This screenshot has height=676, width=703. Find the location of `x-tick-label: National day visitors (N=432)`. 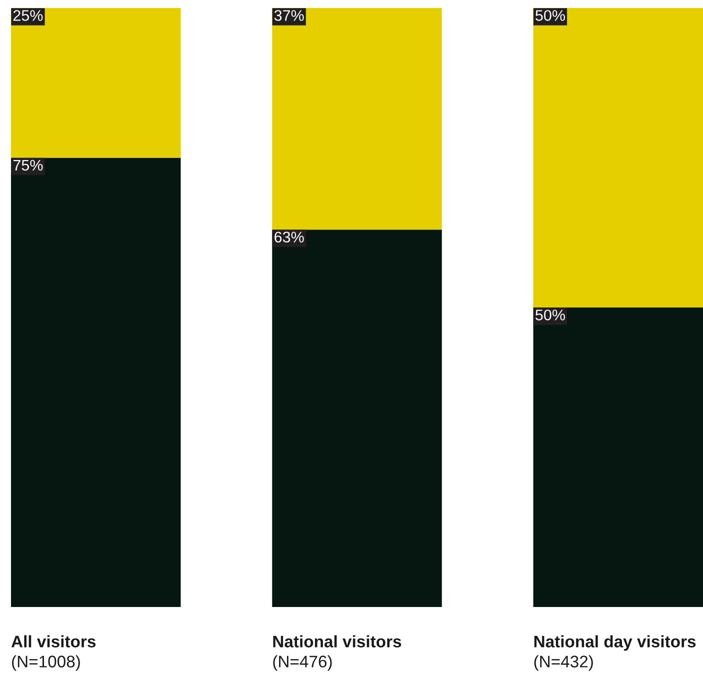

x-tick-label: National day visitors (N=432) is located at coordinates (615, 653).